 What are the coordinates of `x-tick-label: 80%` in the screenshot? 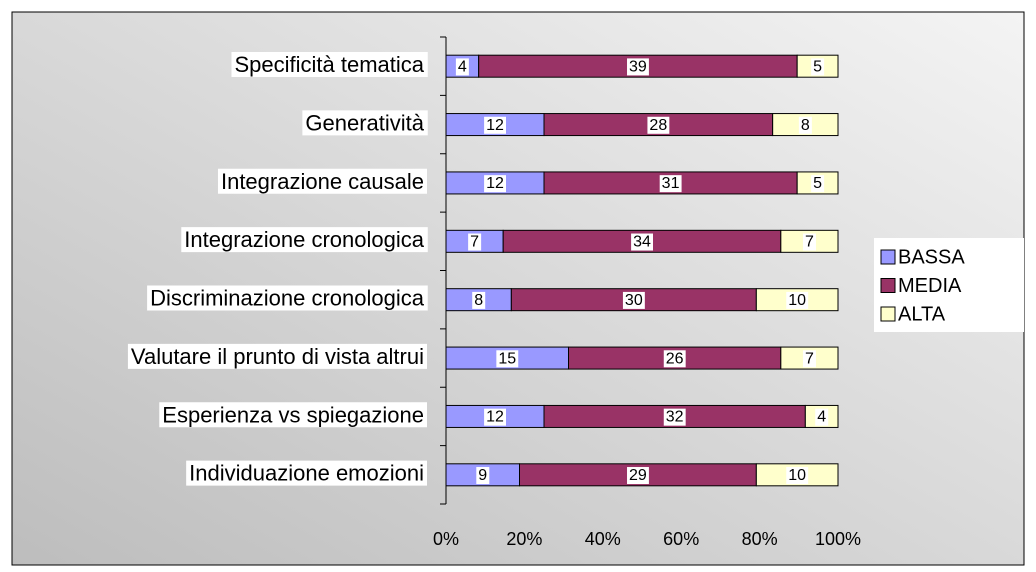 It's located at (760, 539).